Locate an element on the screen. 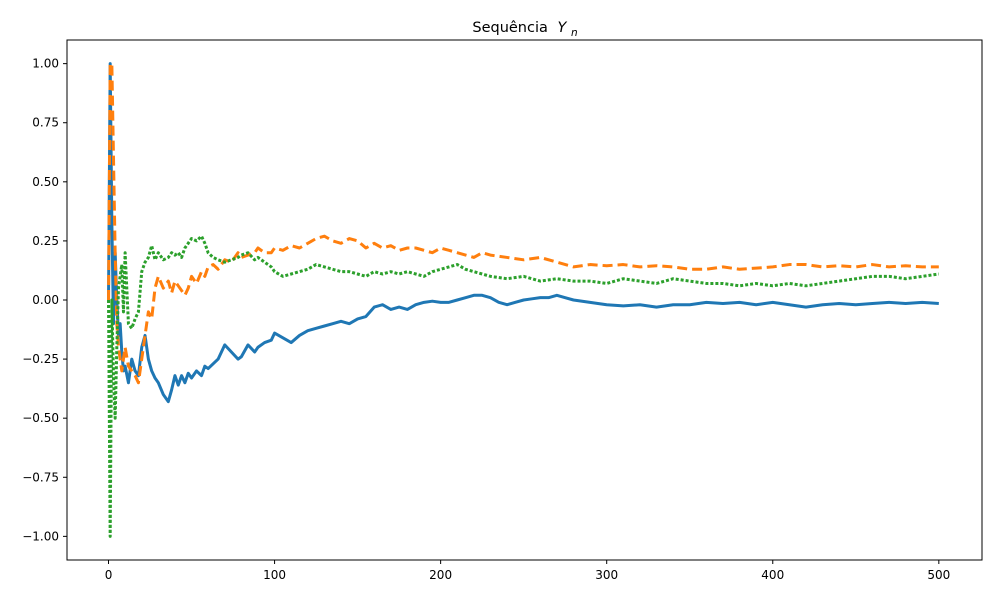 Image resolution: width=1000 pixels, height=600 pixels. y-tick-label: 0.00 is located at coordinates (45, 300).